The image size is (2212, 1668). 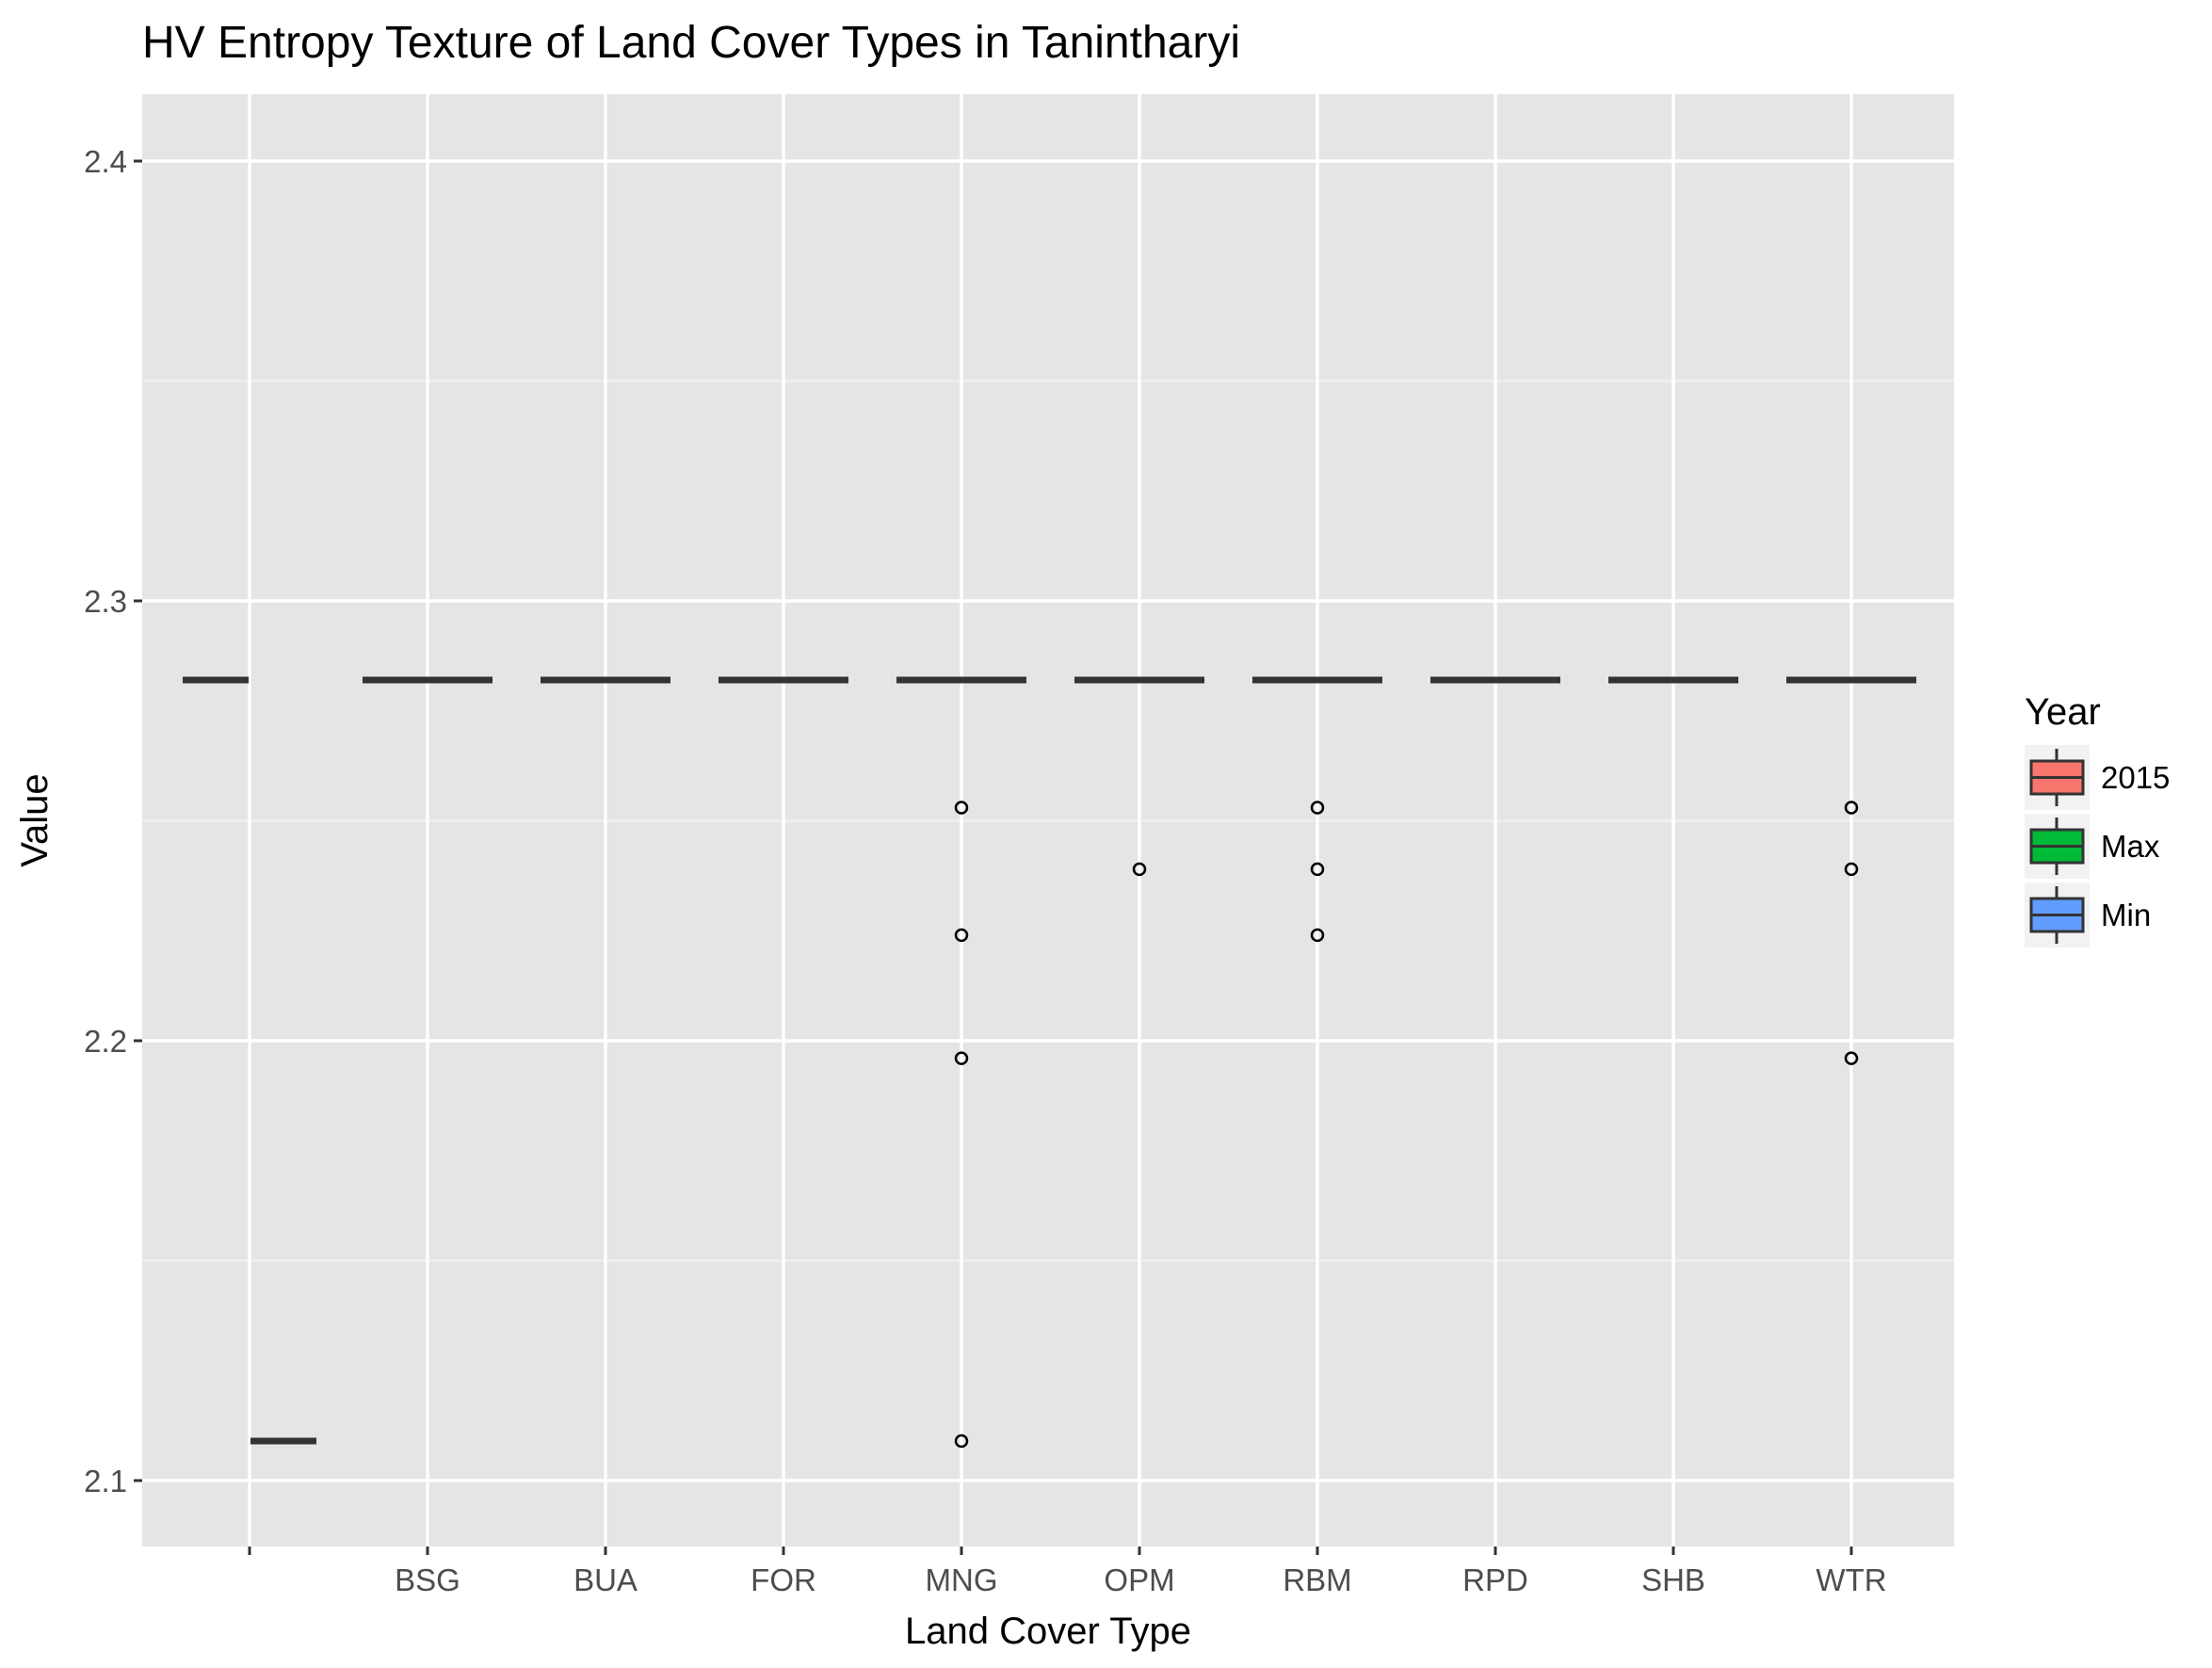 I want to click on x-tick-label: BSG, so click(x=427, y=1580).